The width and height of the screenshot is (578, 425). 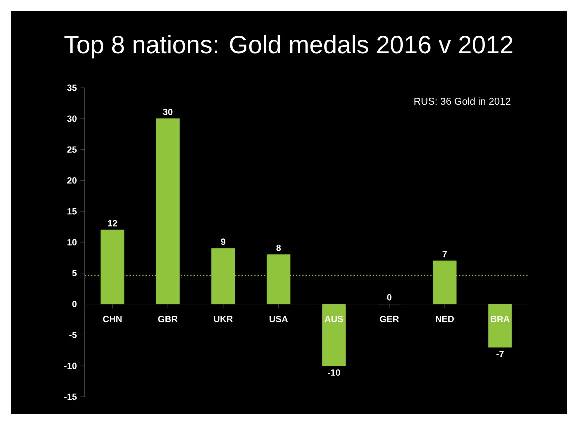 What do you see at coordinates (223, 242) in the screenshot?
I see `data-label: 9` at bounding box center [223, 242].